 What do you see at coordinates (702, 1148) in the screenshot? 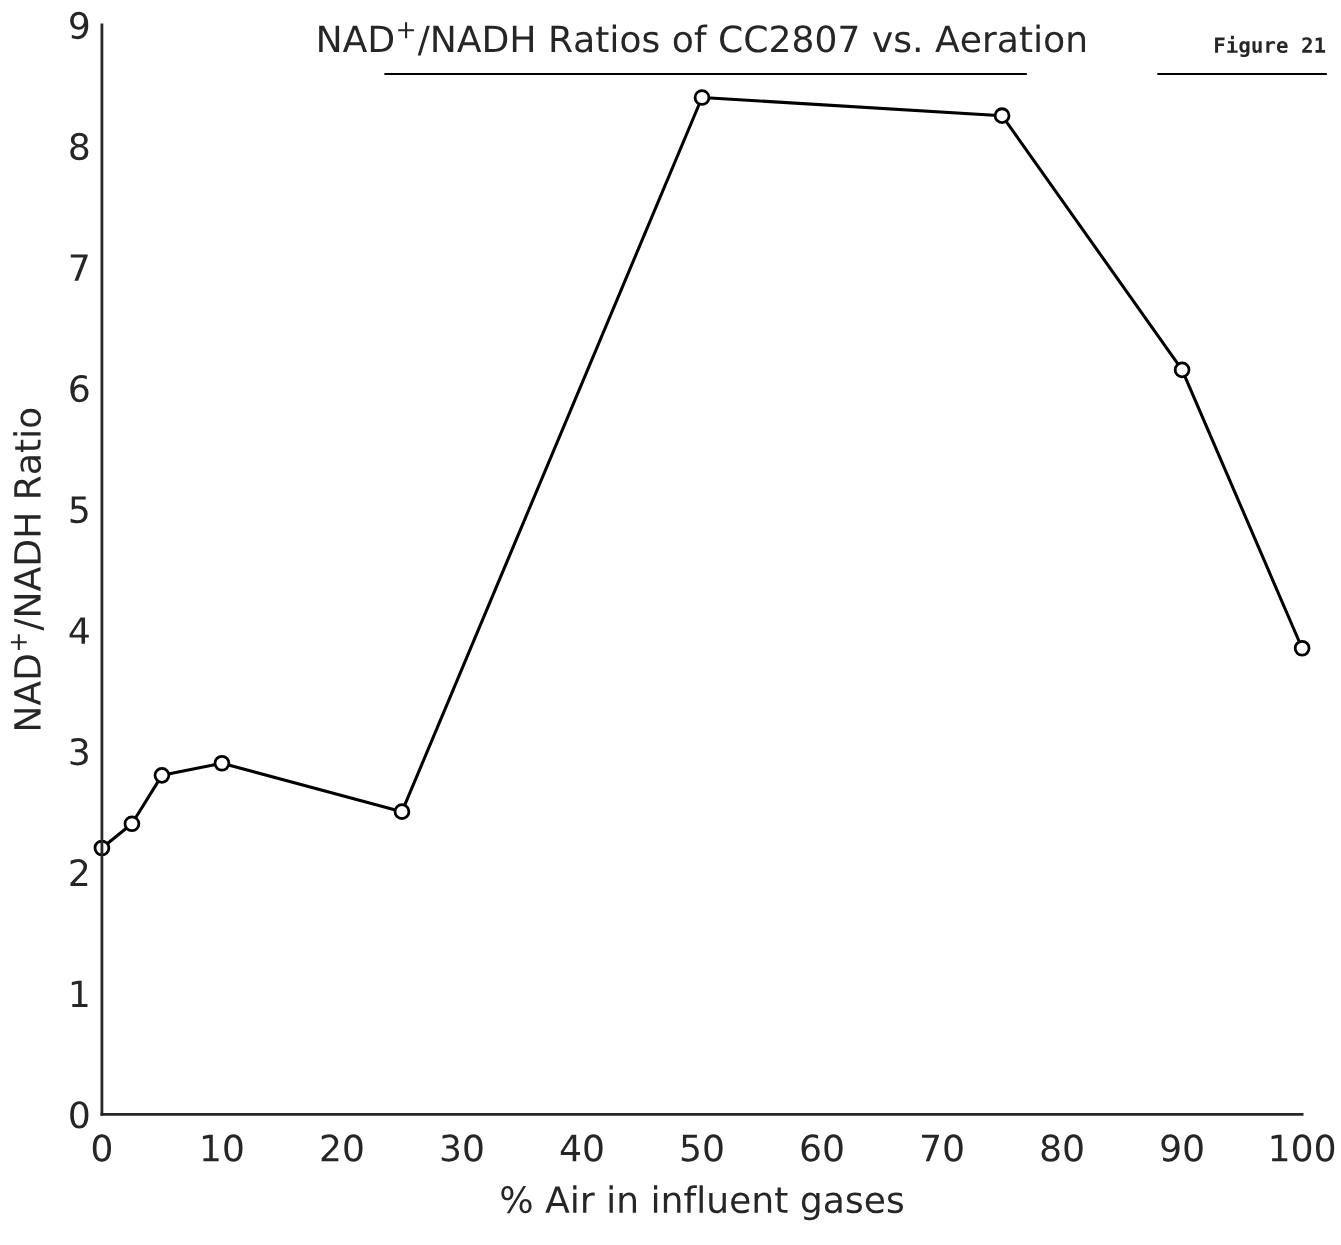
I see `x-tick-label: 50` at bounding box center [702, 1148].